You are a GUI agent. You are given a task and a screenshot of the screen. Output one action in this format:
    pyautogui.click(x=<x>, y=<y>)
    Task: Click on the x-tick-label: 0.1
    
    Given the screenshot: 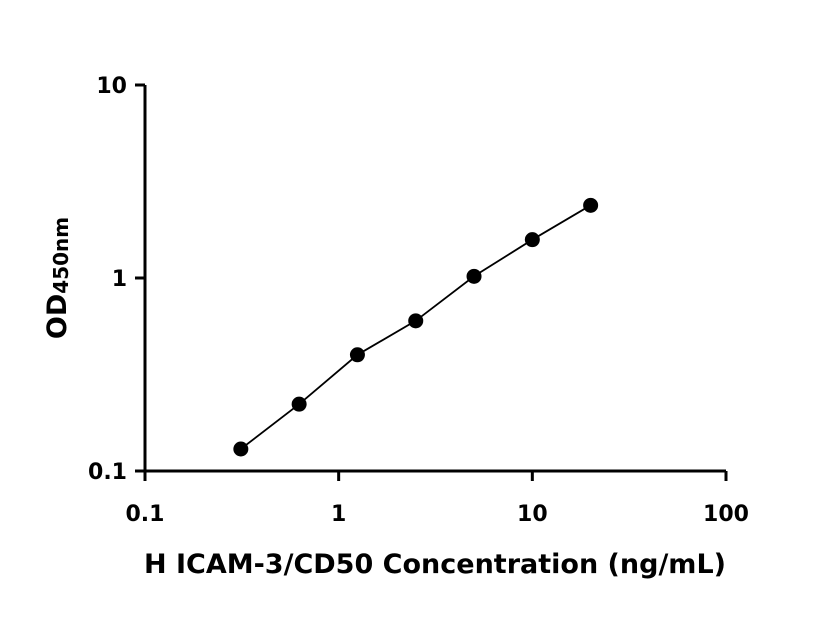 What is the action you would take?
    pyautogui.click(x=145, y=514)
    